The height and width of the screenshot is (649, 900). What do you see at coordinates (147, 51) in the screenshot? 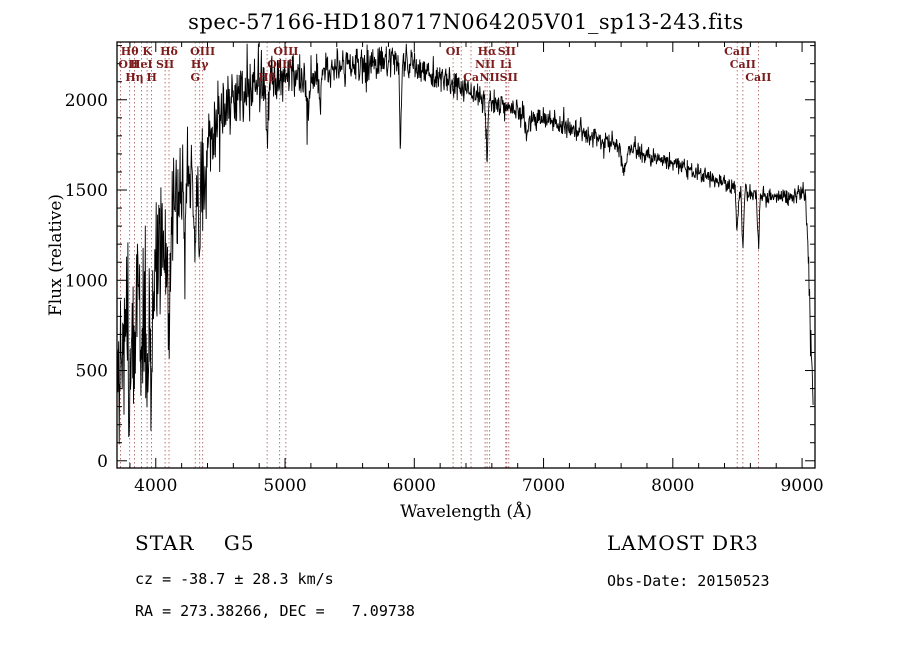
I see `spectral-line-label: K` at bounding box center [147, 51].